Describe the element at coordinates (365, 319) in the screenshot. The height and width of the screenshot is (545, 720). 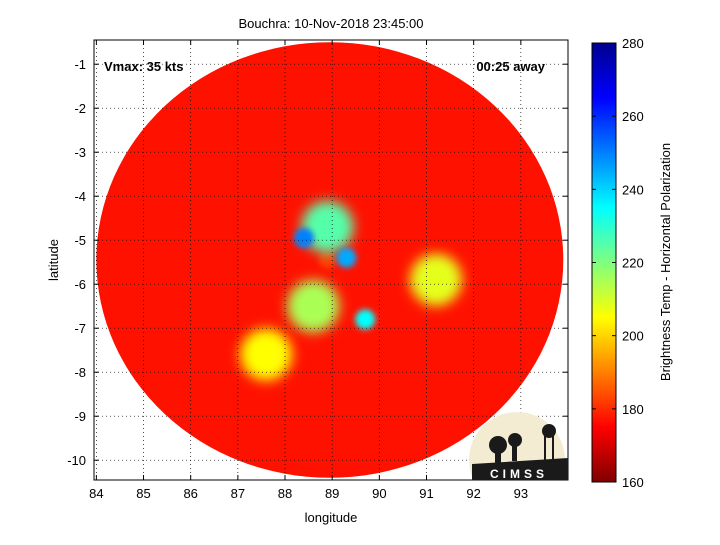
I see `feature-band-hotspot` at that location.